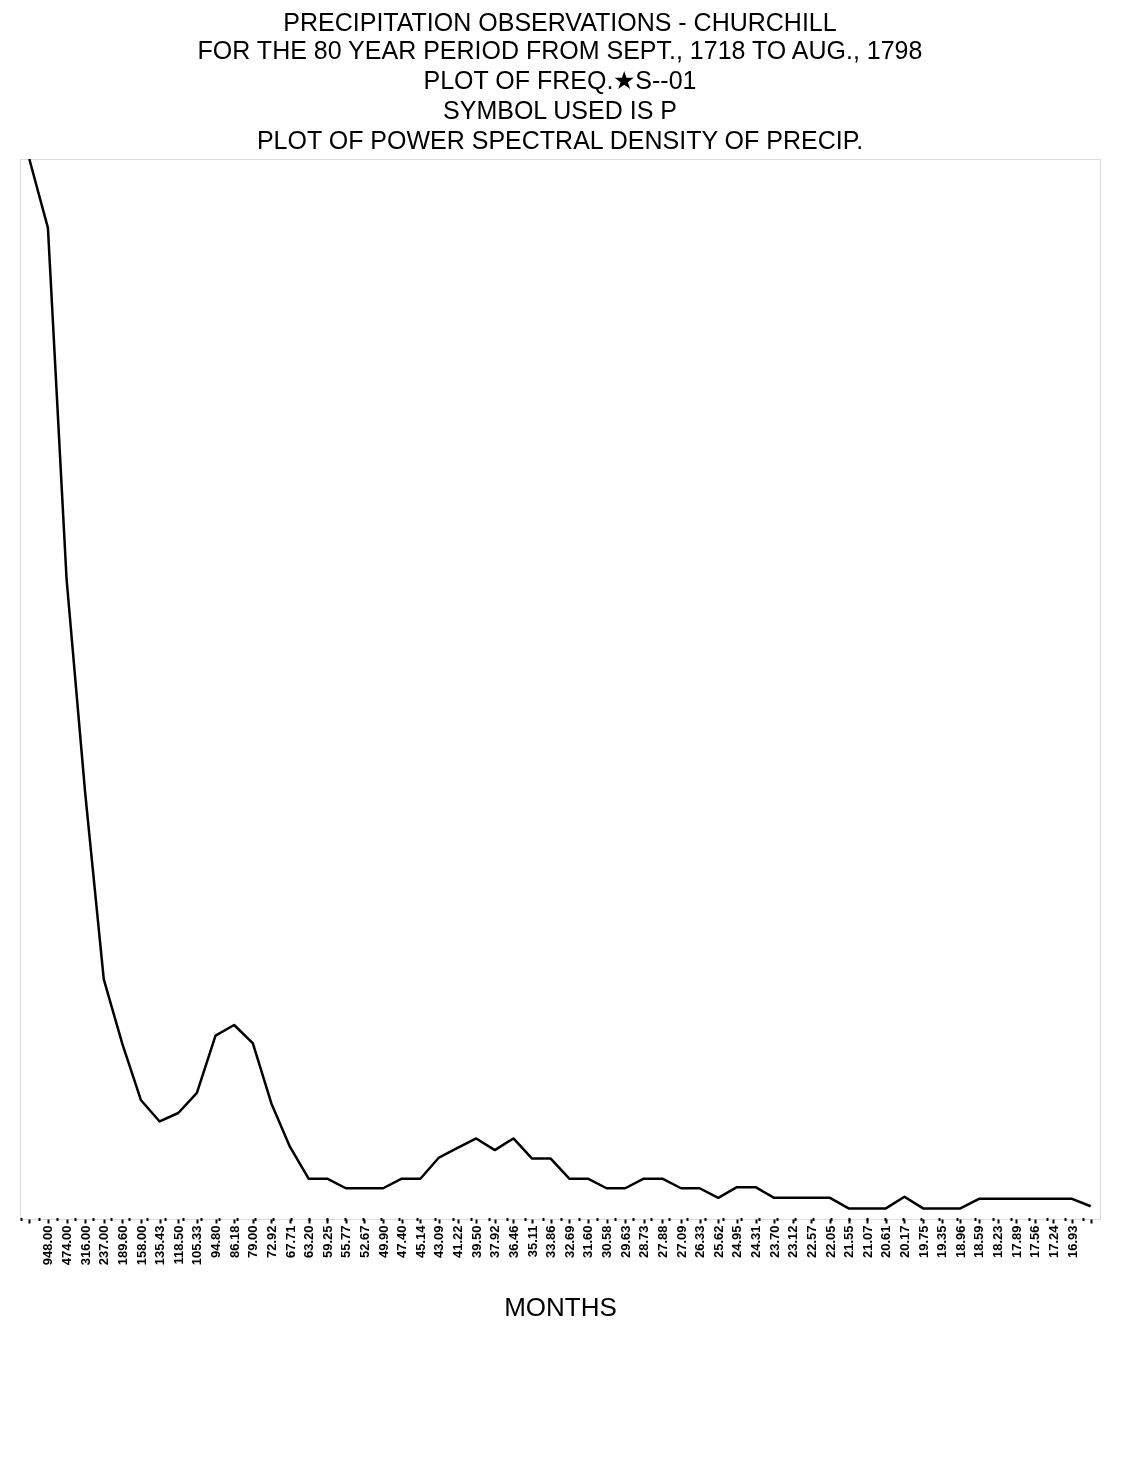 This screenshot has width=1139, height=1469. Describe the element at coordinates (178, 1245) in the screenshot. I see `x-tick-label: 118.50` at that location.